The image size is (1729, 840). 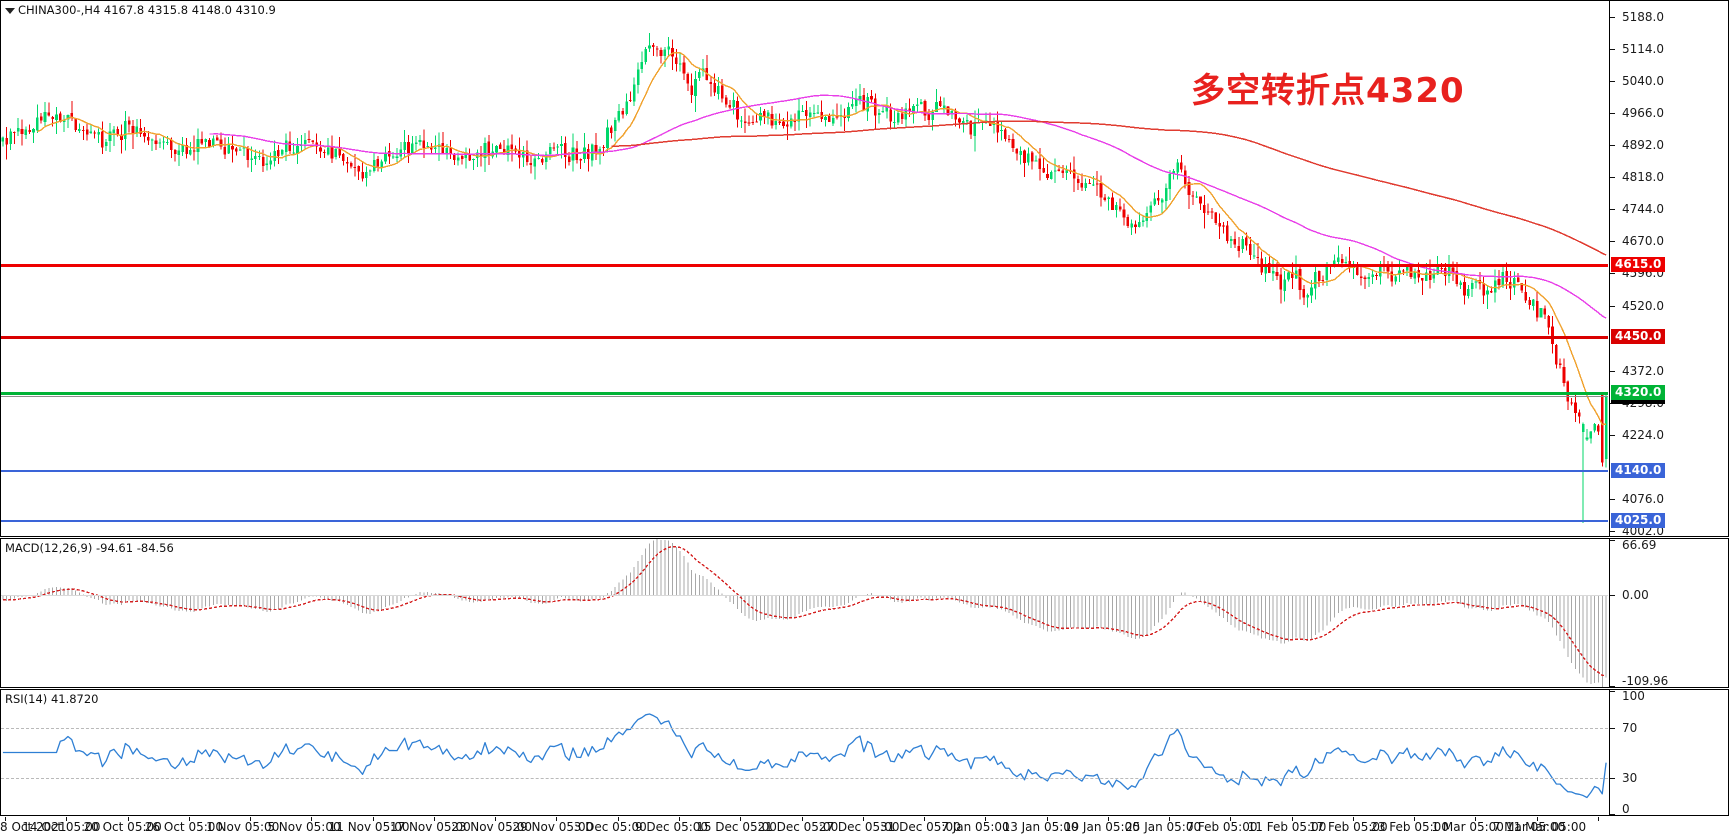 What do you see at coordinates (1638, 520) in the screenshot?
I see `price-level-tag-4025-0: 4025.0` at bounding box center [1638, 520].